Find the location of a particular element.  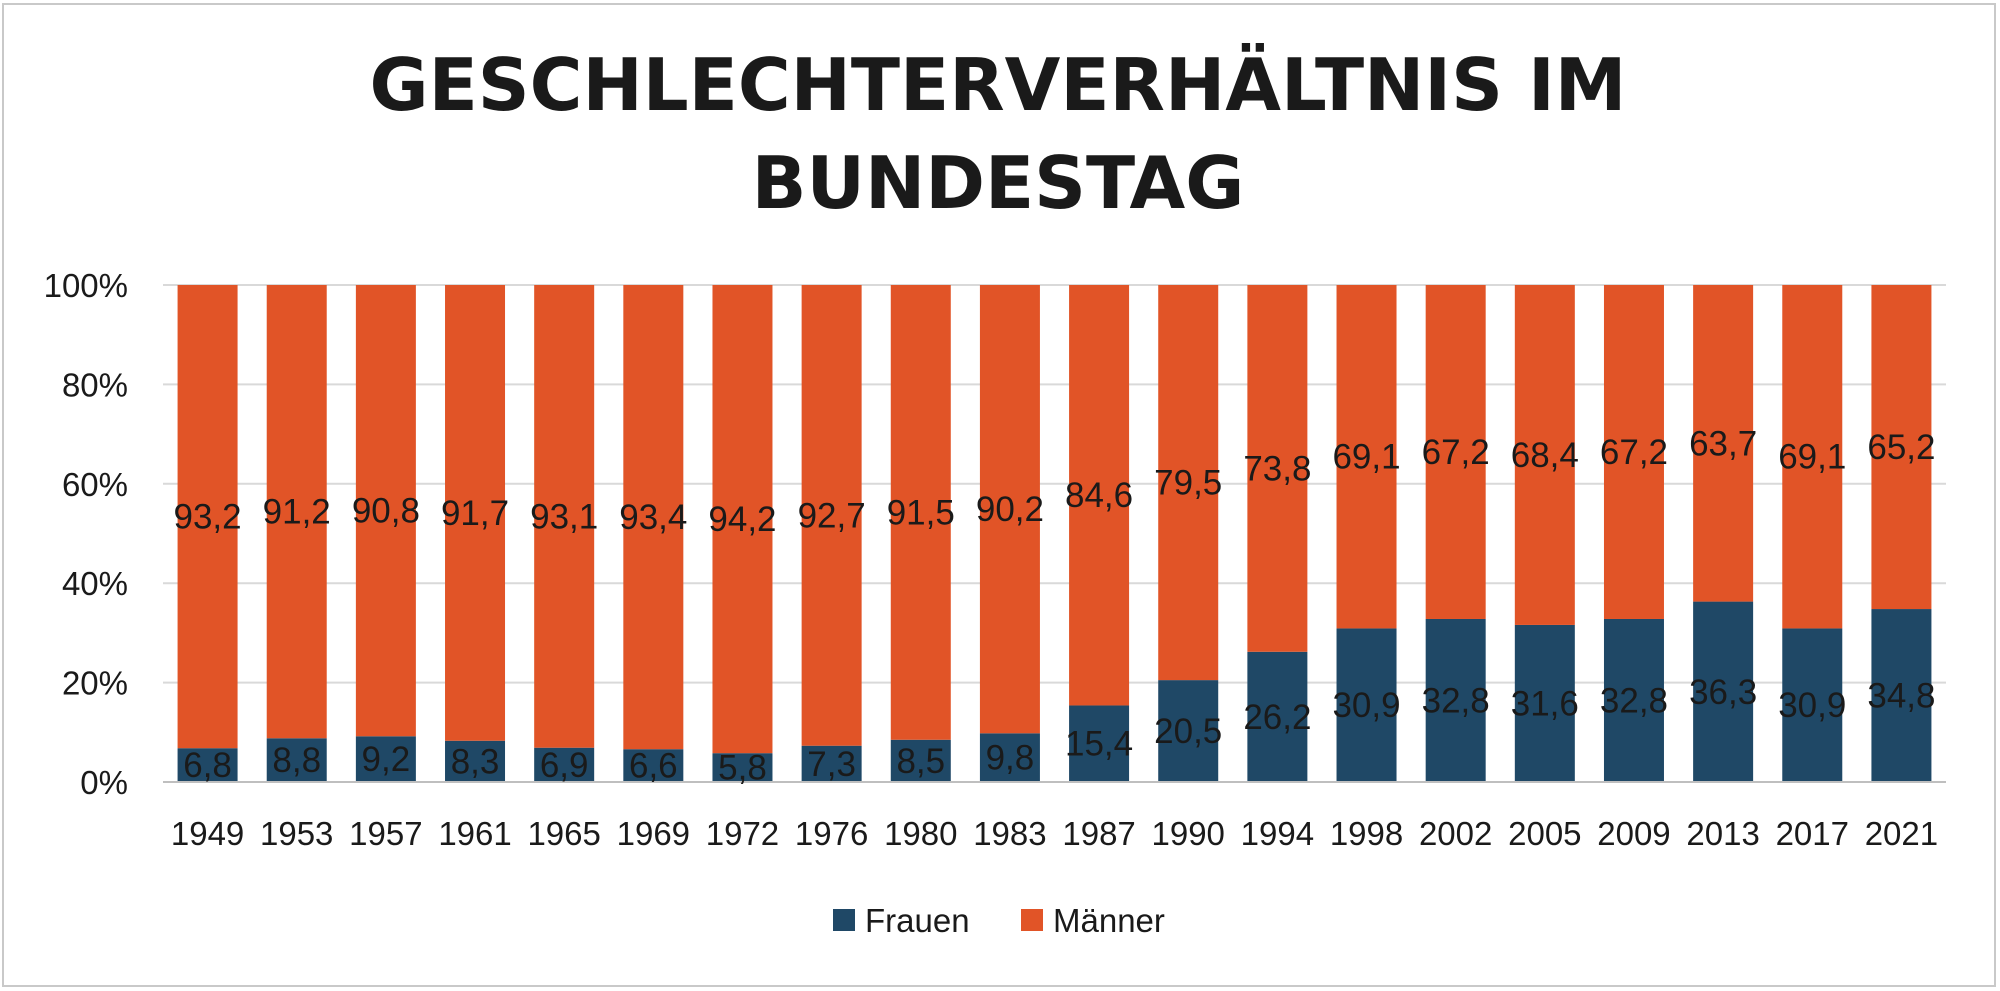

data-label-frauen: 6,6 is located at coordinates (653, 766).